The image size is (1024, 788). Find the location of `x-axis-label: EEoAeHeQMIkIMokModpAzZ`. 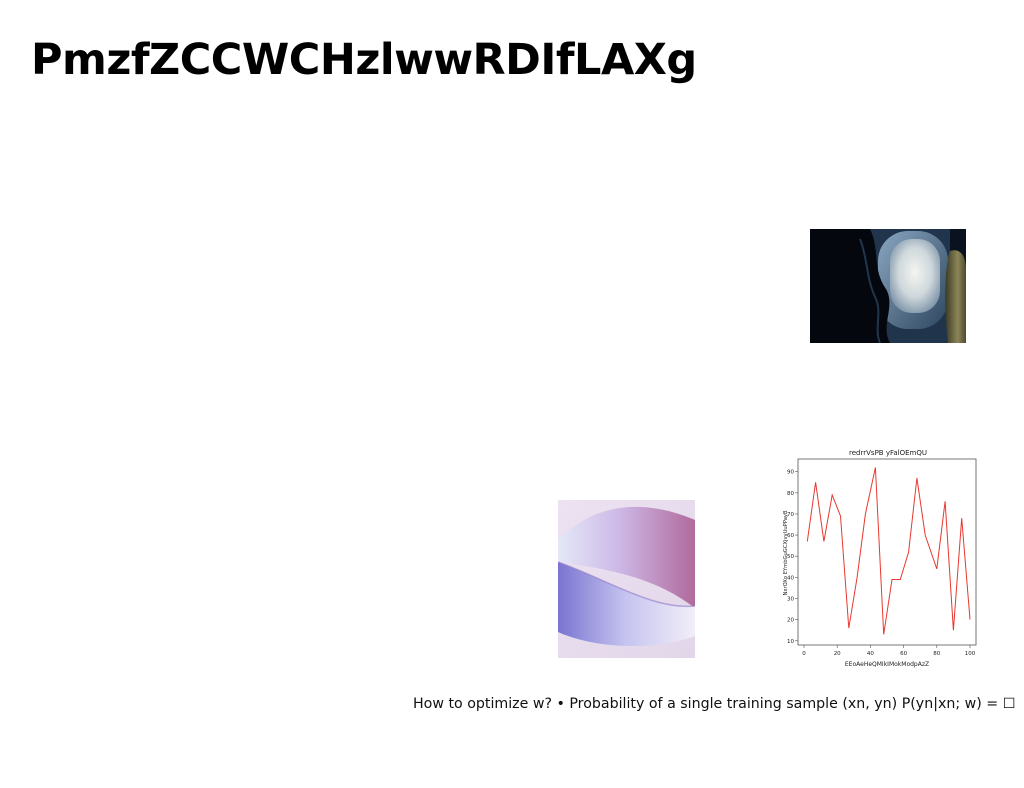

x-axis-label: EEoAeHeQMIkIMokModpAzZ is located at coordinates (887, 664).